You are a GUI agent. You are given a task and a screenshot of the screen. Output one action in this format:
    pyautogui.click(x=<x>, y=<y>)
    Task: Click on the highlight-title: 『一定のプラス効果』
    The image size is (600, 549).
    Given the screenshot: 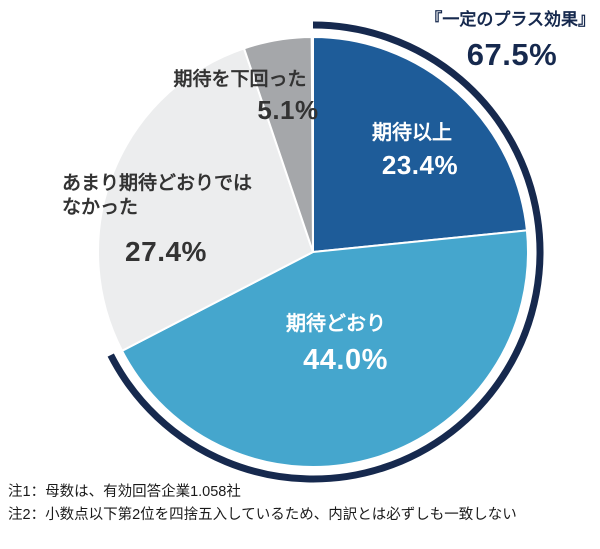 What is the action you would take?
    pyautogui.click(x=510, y=19)
    